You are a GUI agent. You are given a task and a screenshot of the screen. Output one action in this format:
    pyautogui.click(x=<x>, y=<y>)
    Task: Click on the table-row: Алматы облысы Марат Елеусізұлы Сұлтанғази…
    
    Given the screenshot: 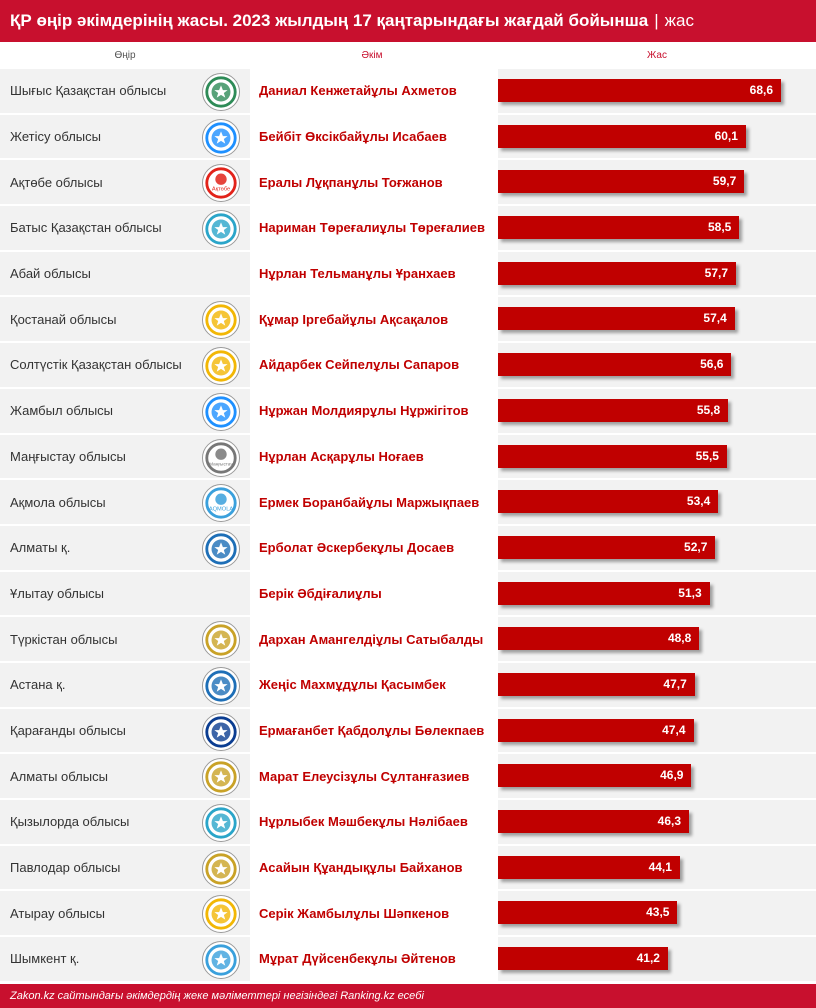 What is the action you would take?
    pyautogui.click(x=408, y=776)
    